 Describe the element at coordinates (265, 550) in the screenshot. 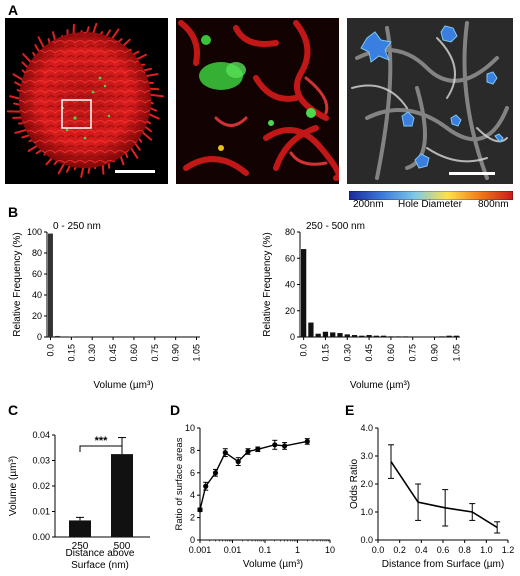

I see `x-tick-label: 0.1` at that location.